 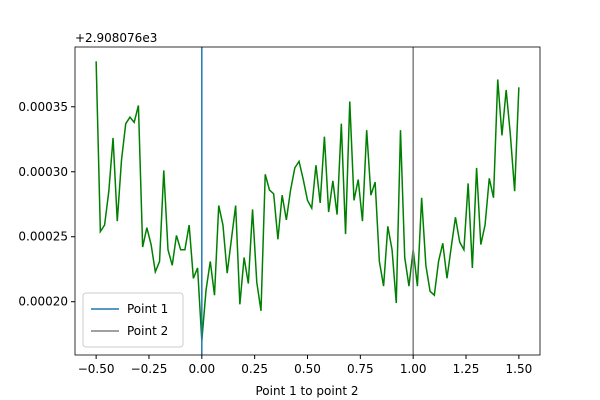 What do you see at coordinates (43, 237) in the screenshot?
I see `y-tick-label: 0.00025` at bounding box center [43, 237].